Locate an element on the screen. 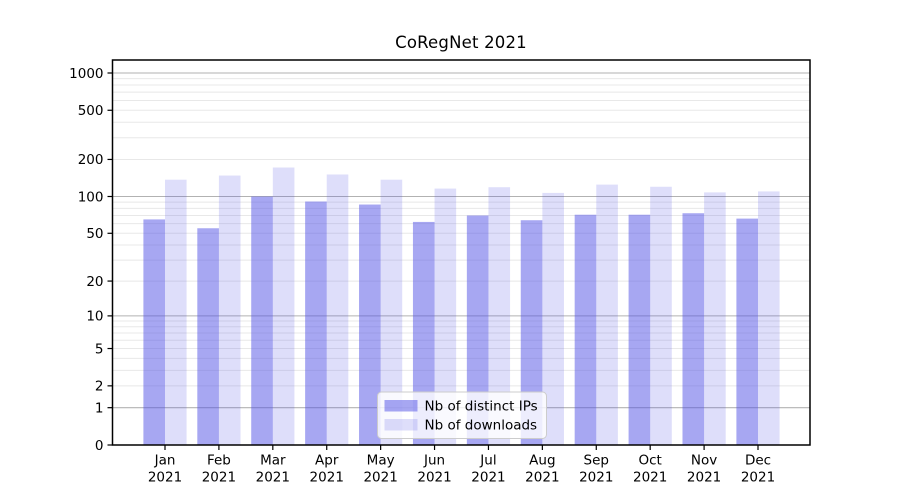 The image size is (900, 500). bar-nb-of-distinct-ips-sep-2021 is located at coordinates (585, 329).